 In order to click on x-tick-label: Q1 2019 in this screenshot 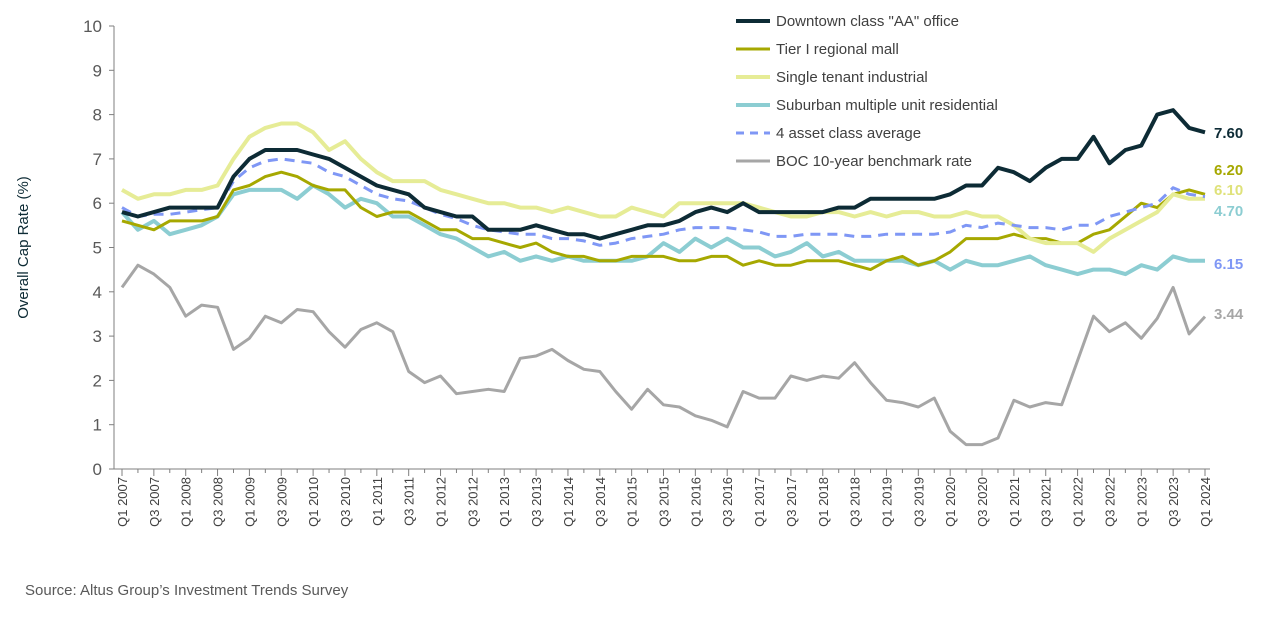, I will do `click(886, 502)`.